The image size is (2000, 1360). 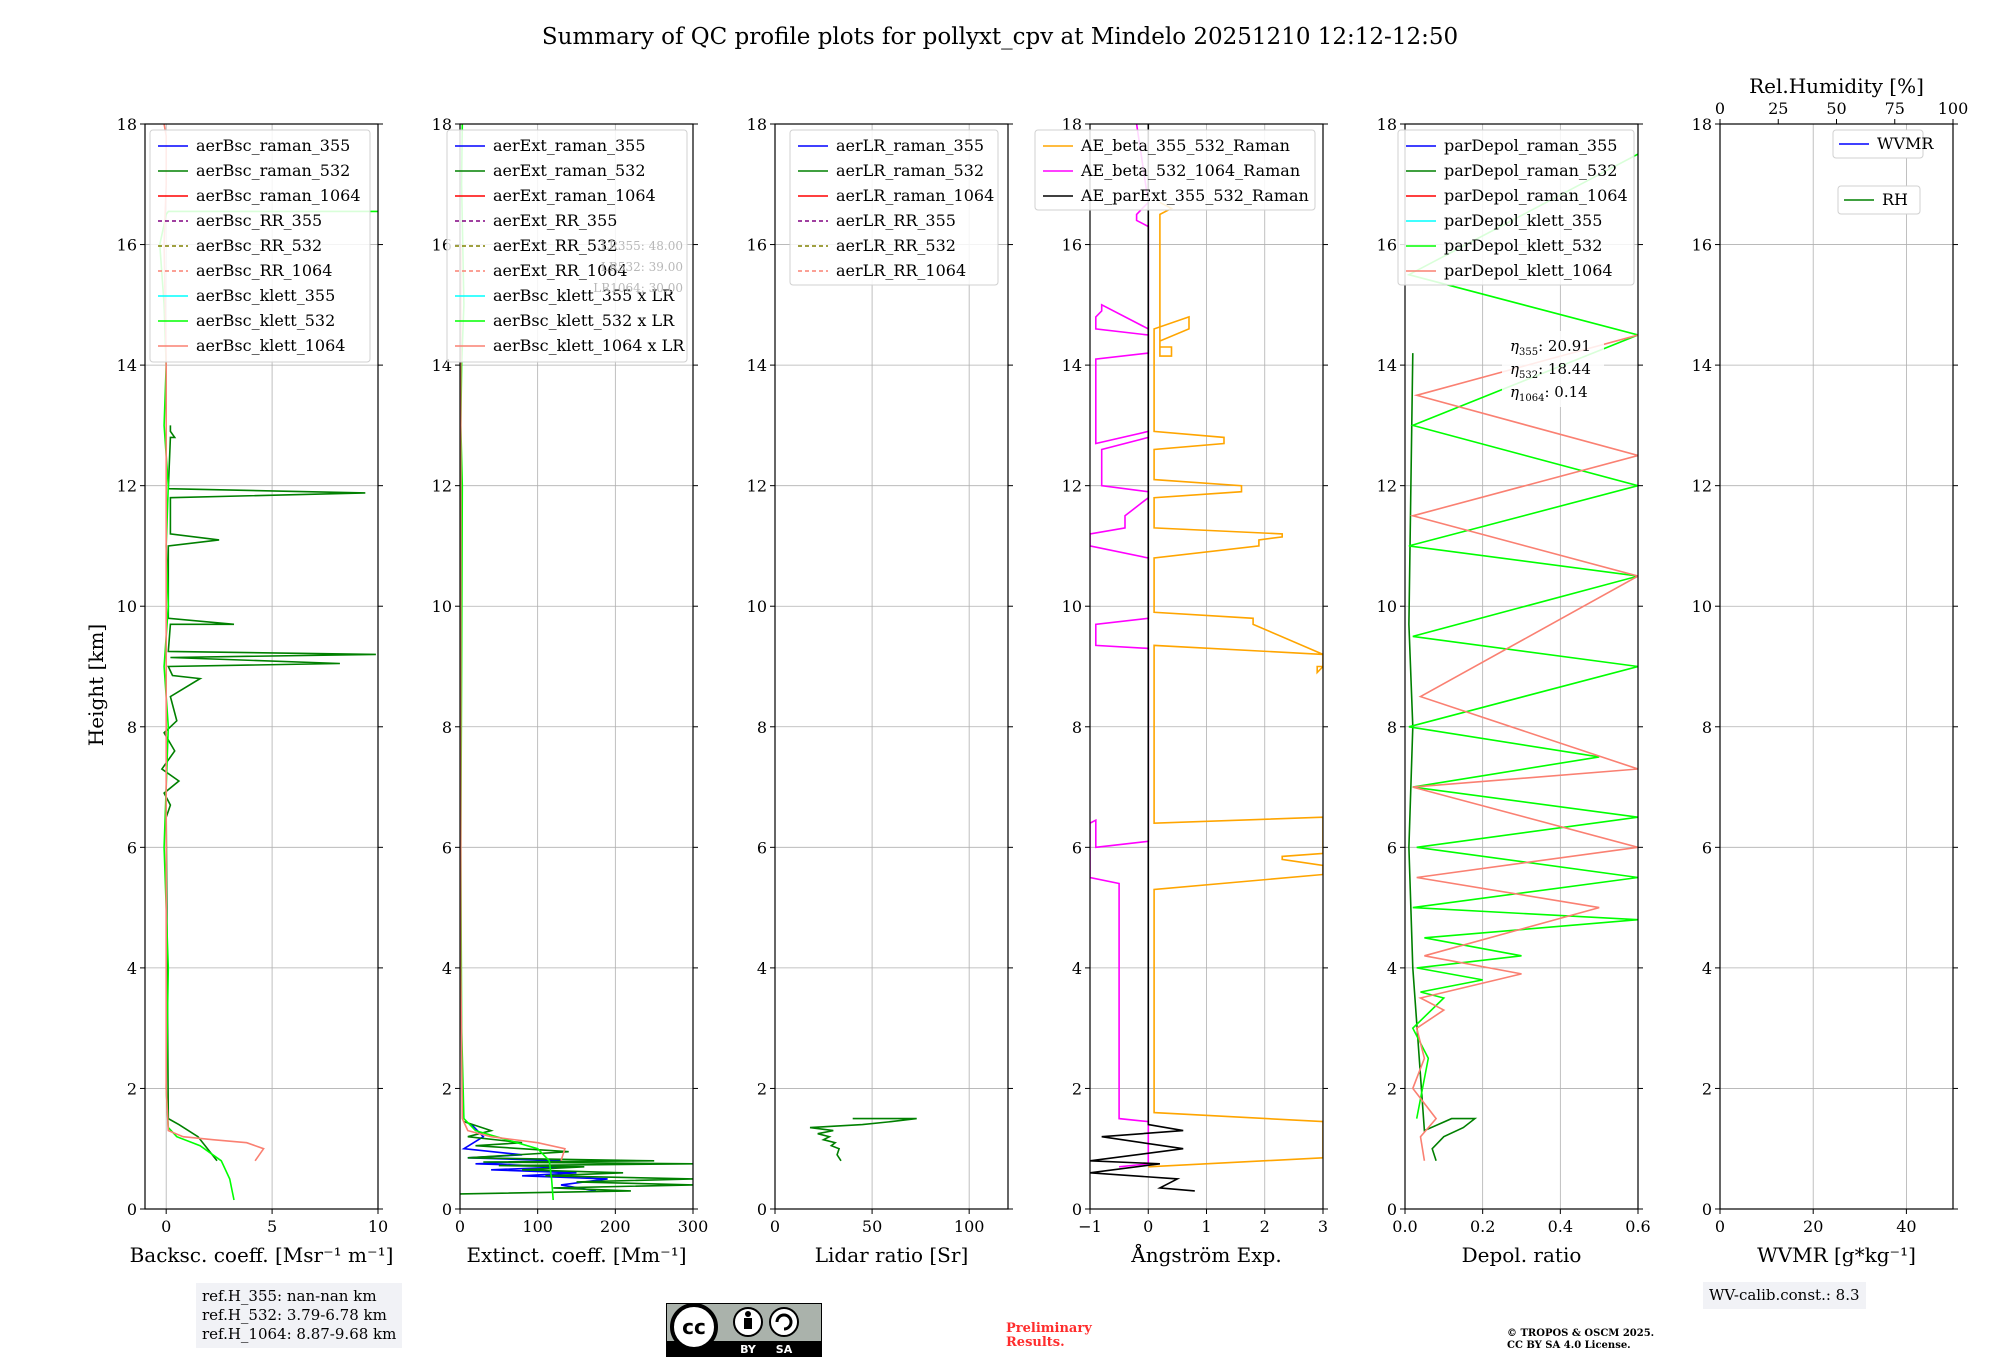 I want to click on x-tick-label: 0.2, so click(x=1482, y=1226).